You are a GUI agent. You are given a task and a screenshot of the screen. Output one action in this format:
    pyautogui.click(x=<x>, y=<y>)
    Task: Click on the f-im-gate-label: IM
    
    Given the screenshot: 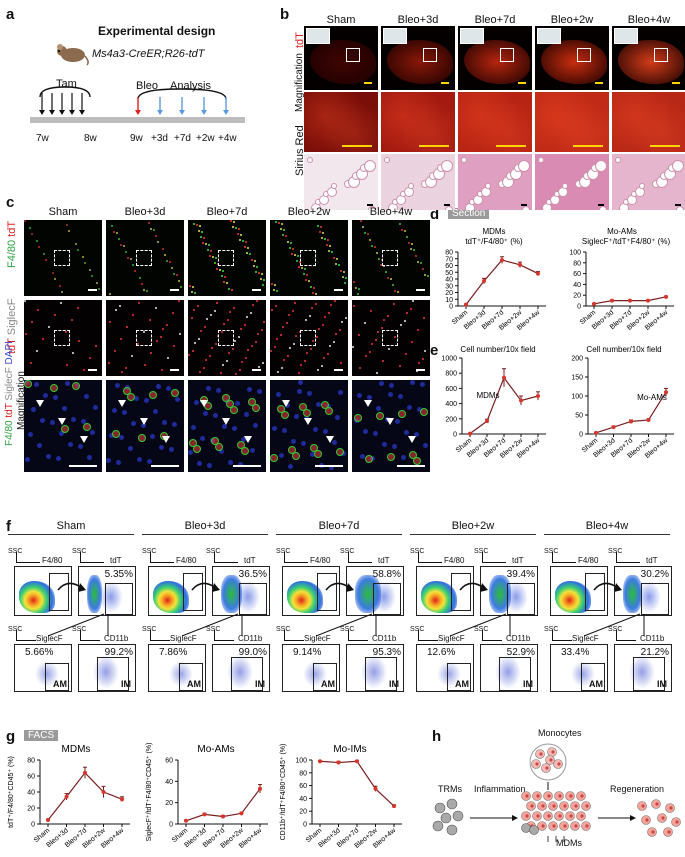 What is the action you would take?
    pyautogui.click(x=528, y=684)
    